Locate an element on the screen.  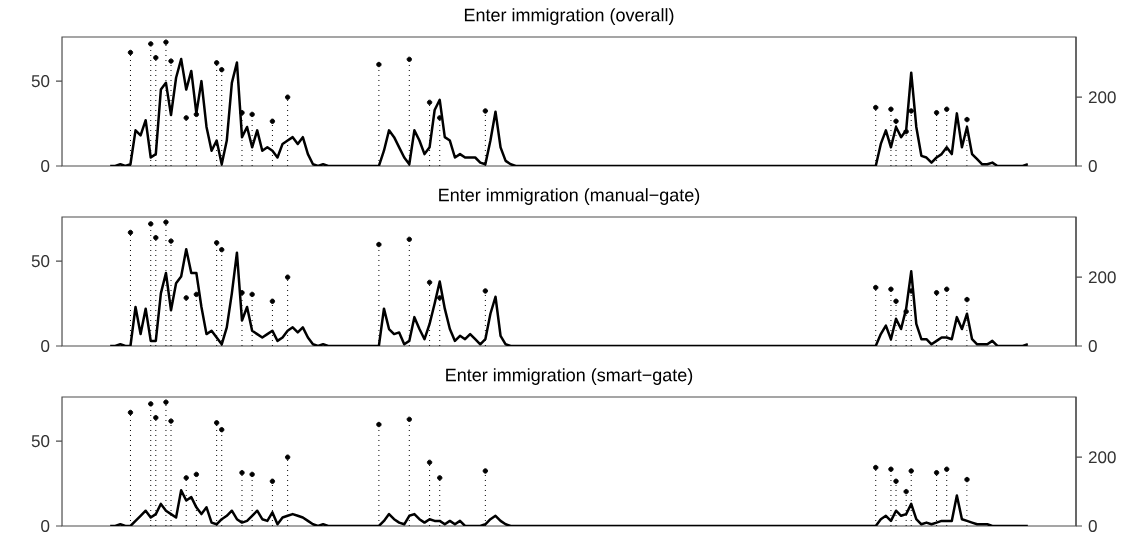
chart-title: Enter immigration (manual−gate) is located at coordinates (569, 196).